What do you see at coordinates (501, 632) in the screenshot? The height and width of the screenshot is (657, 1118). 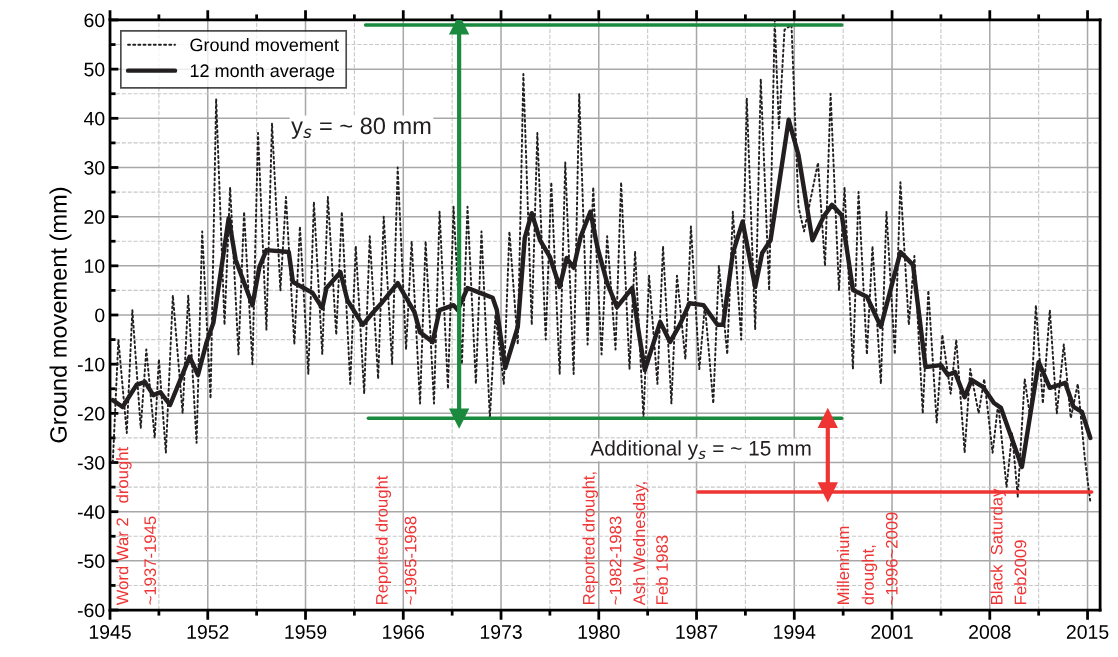 I see `x-tick-label: 1973` at bounding box center [501, 632].